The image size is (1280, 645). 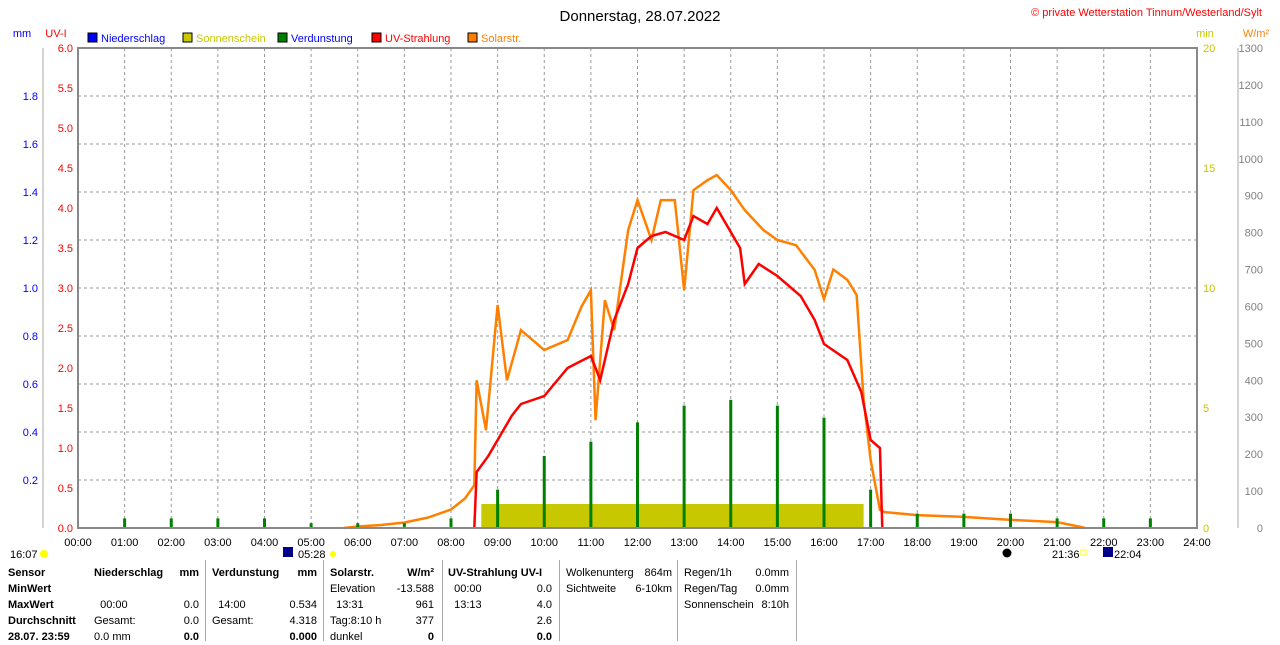 What do you see at coordinates (1104, 543) in the screenshot?
I see `x-tick-label: 22:00` at bounding box center [1104, 543].